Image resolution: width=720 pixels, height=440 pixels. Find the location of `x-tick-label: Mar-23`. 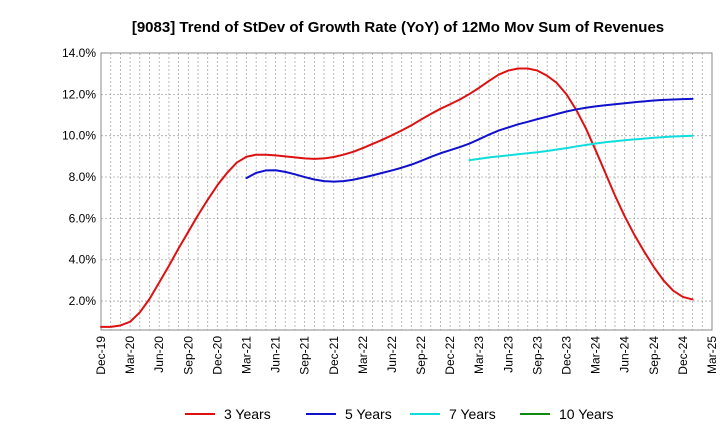

x-tick-label: Mar-23 is located at coordinates (479, 355).